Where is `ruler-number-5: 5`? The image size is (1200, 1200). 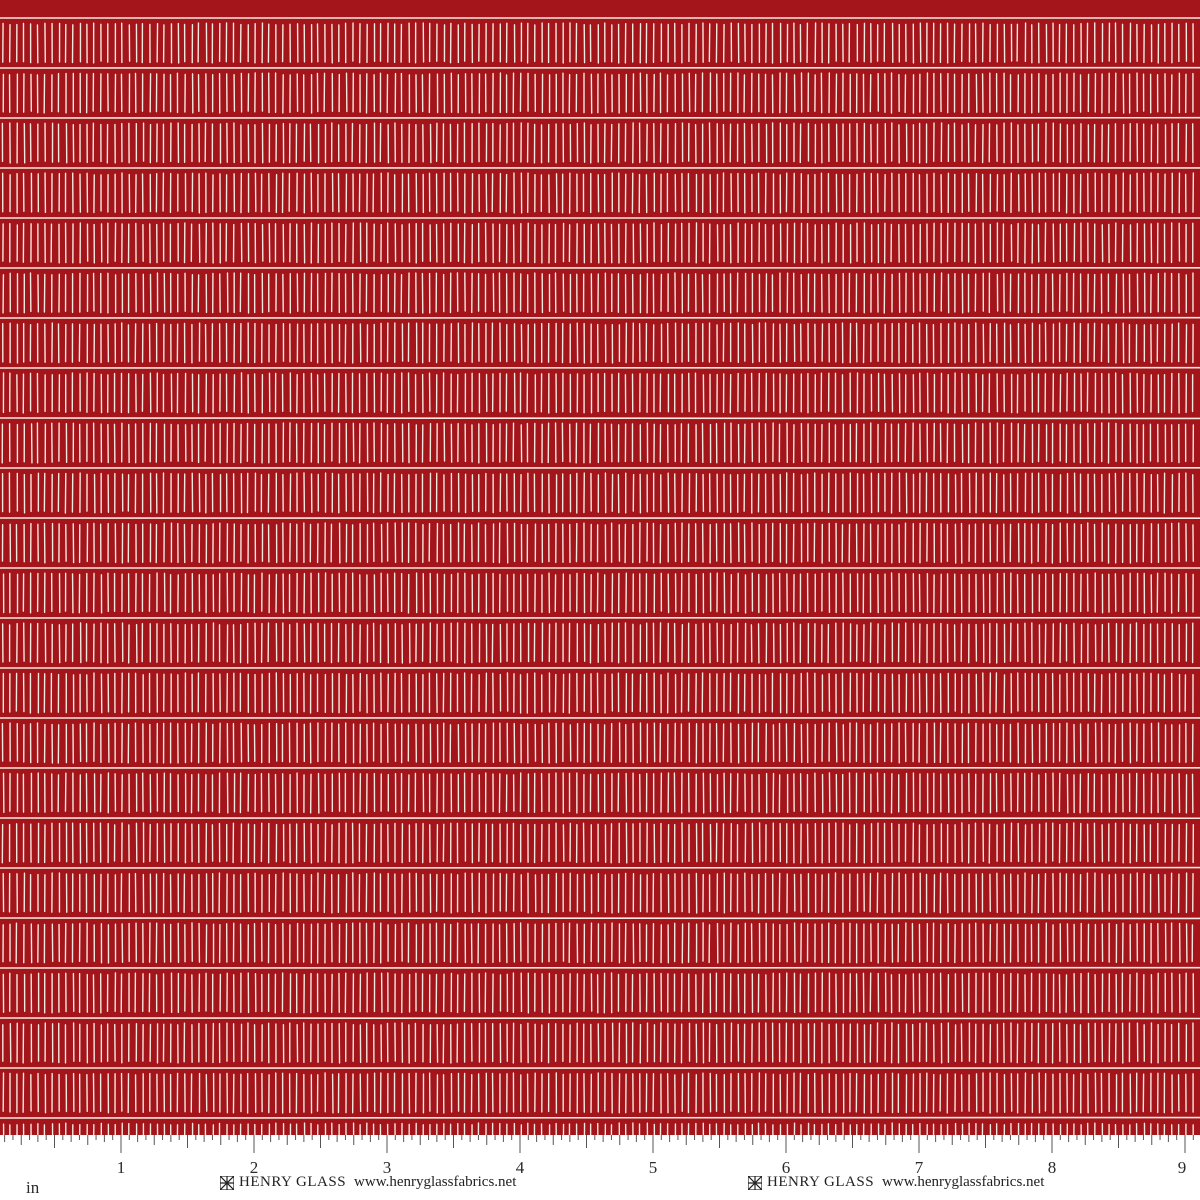 ruler-number-5: 5 is located at coordinates (653, 1167).